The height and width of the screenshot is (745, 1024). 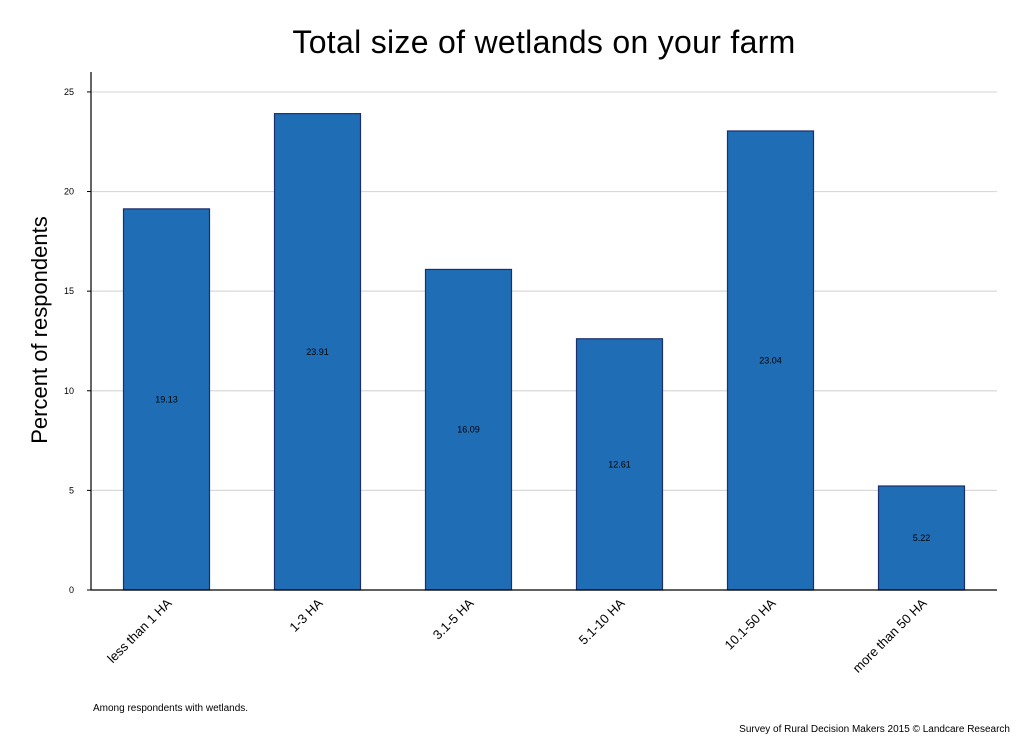 What do you see at coordinates (69, 92) in the screenshot?
I see `y-tick-label: 25` at bounding box center [69, 92].